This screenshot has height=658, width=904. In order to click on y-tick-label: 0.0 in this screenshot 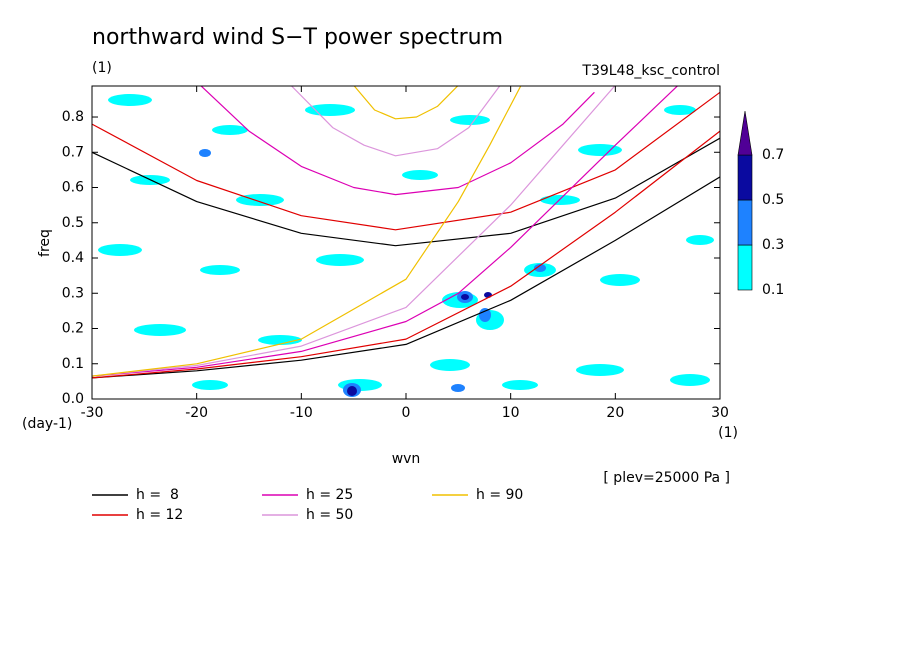, I will do `click(73, 399)`.